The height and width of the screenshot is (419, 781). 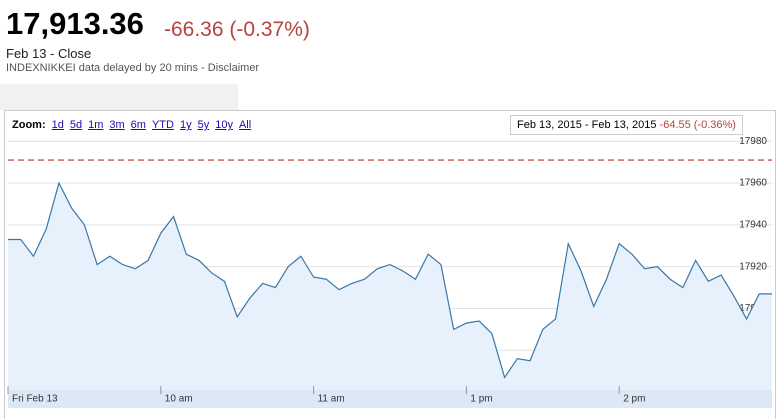 I want to click on zoom-option: 1m, so click(x=96, y=125).